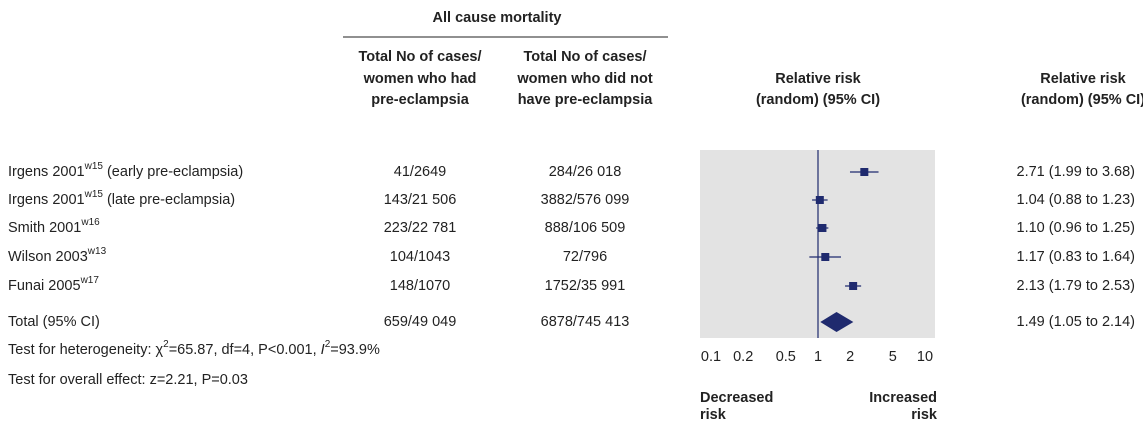 The image size is (1143, 429). What do you see at coordinates (925, 357) in the screenshot?
I see `x-tick-label: 10` at bounding box center [925, 357].